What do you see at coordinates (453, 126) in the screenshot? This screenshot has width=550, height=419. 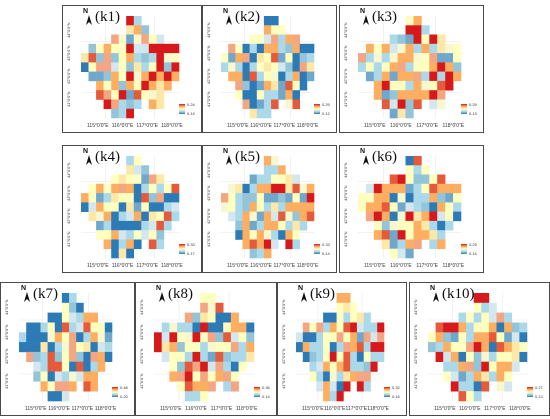 I see `longitude-tick-label: 118°0'0"E` at bounding box center [453, 126].